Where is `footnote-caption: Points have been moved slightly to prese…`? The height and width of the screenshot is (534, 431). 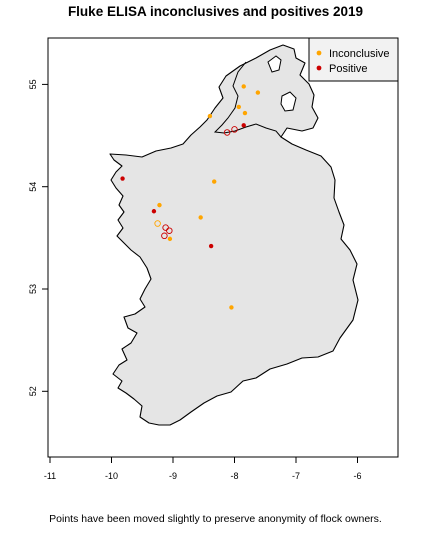
footnote-caption: Points have been moved slightly to prese… is located at coordinates (215, 519).